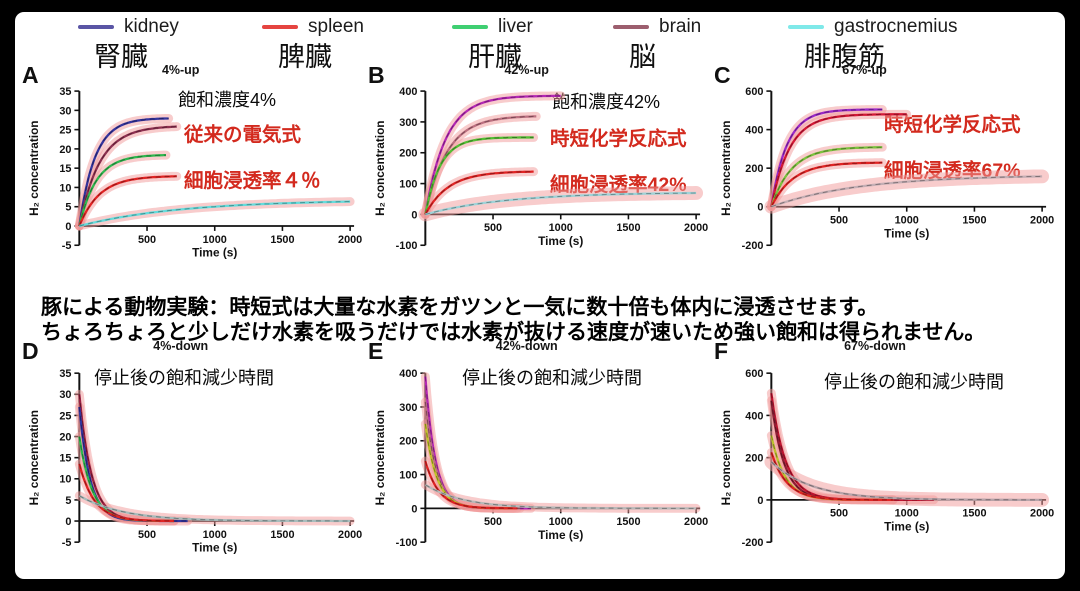  Describe the element at coordinates (305, 57) in the screenshot. I see `legend-label-jp: 脾臓` at that location.